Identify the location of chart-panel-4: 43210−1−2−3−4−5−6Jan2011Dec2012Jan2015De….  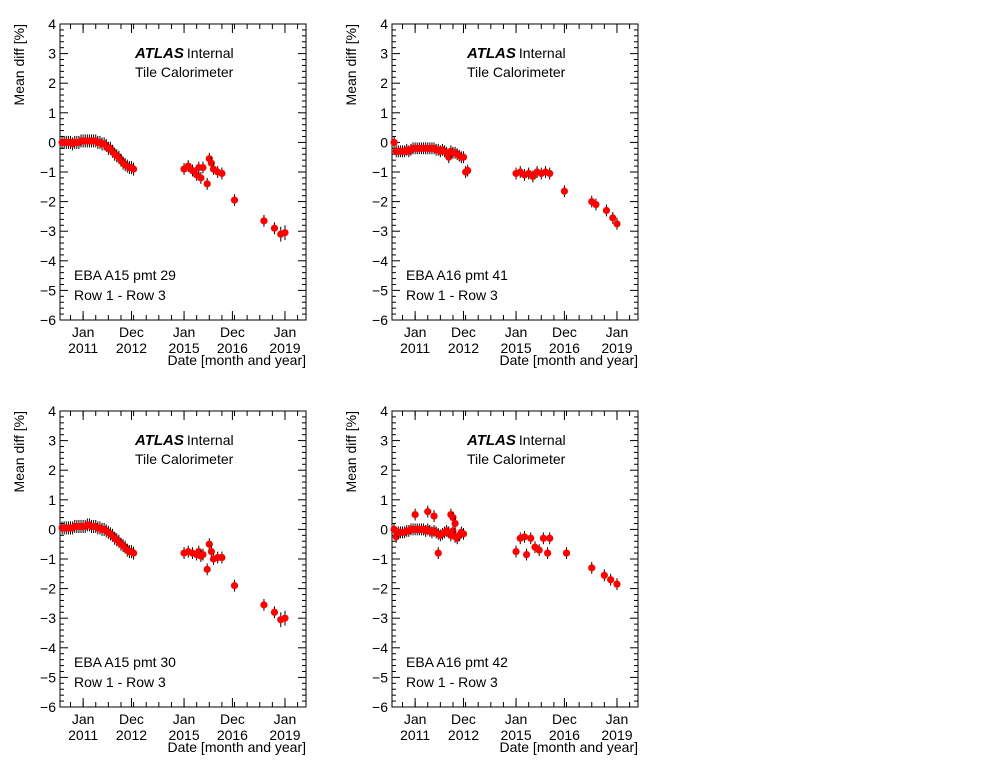
(491, 579).